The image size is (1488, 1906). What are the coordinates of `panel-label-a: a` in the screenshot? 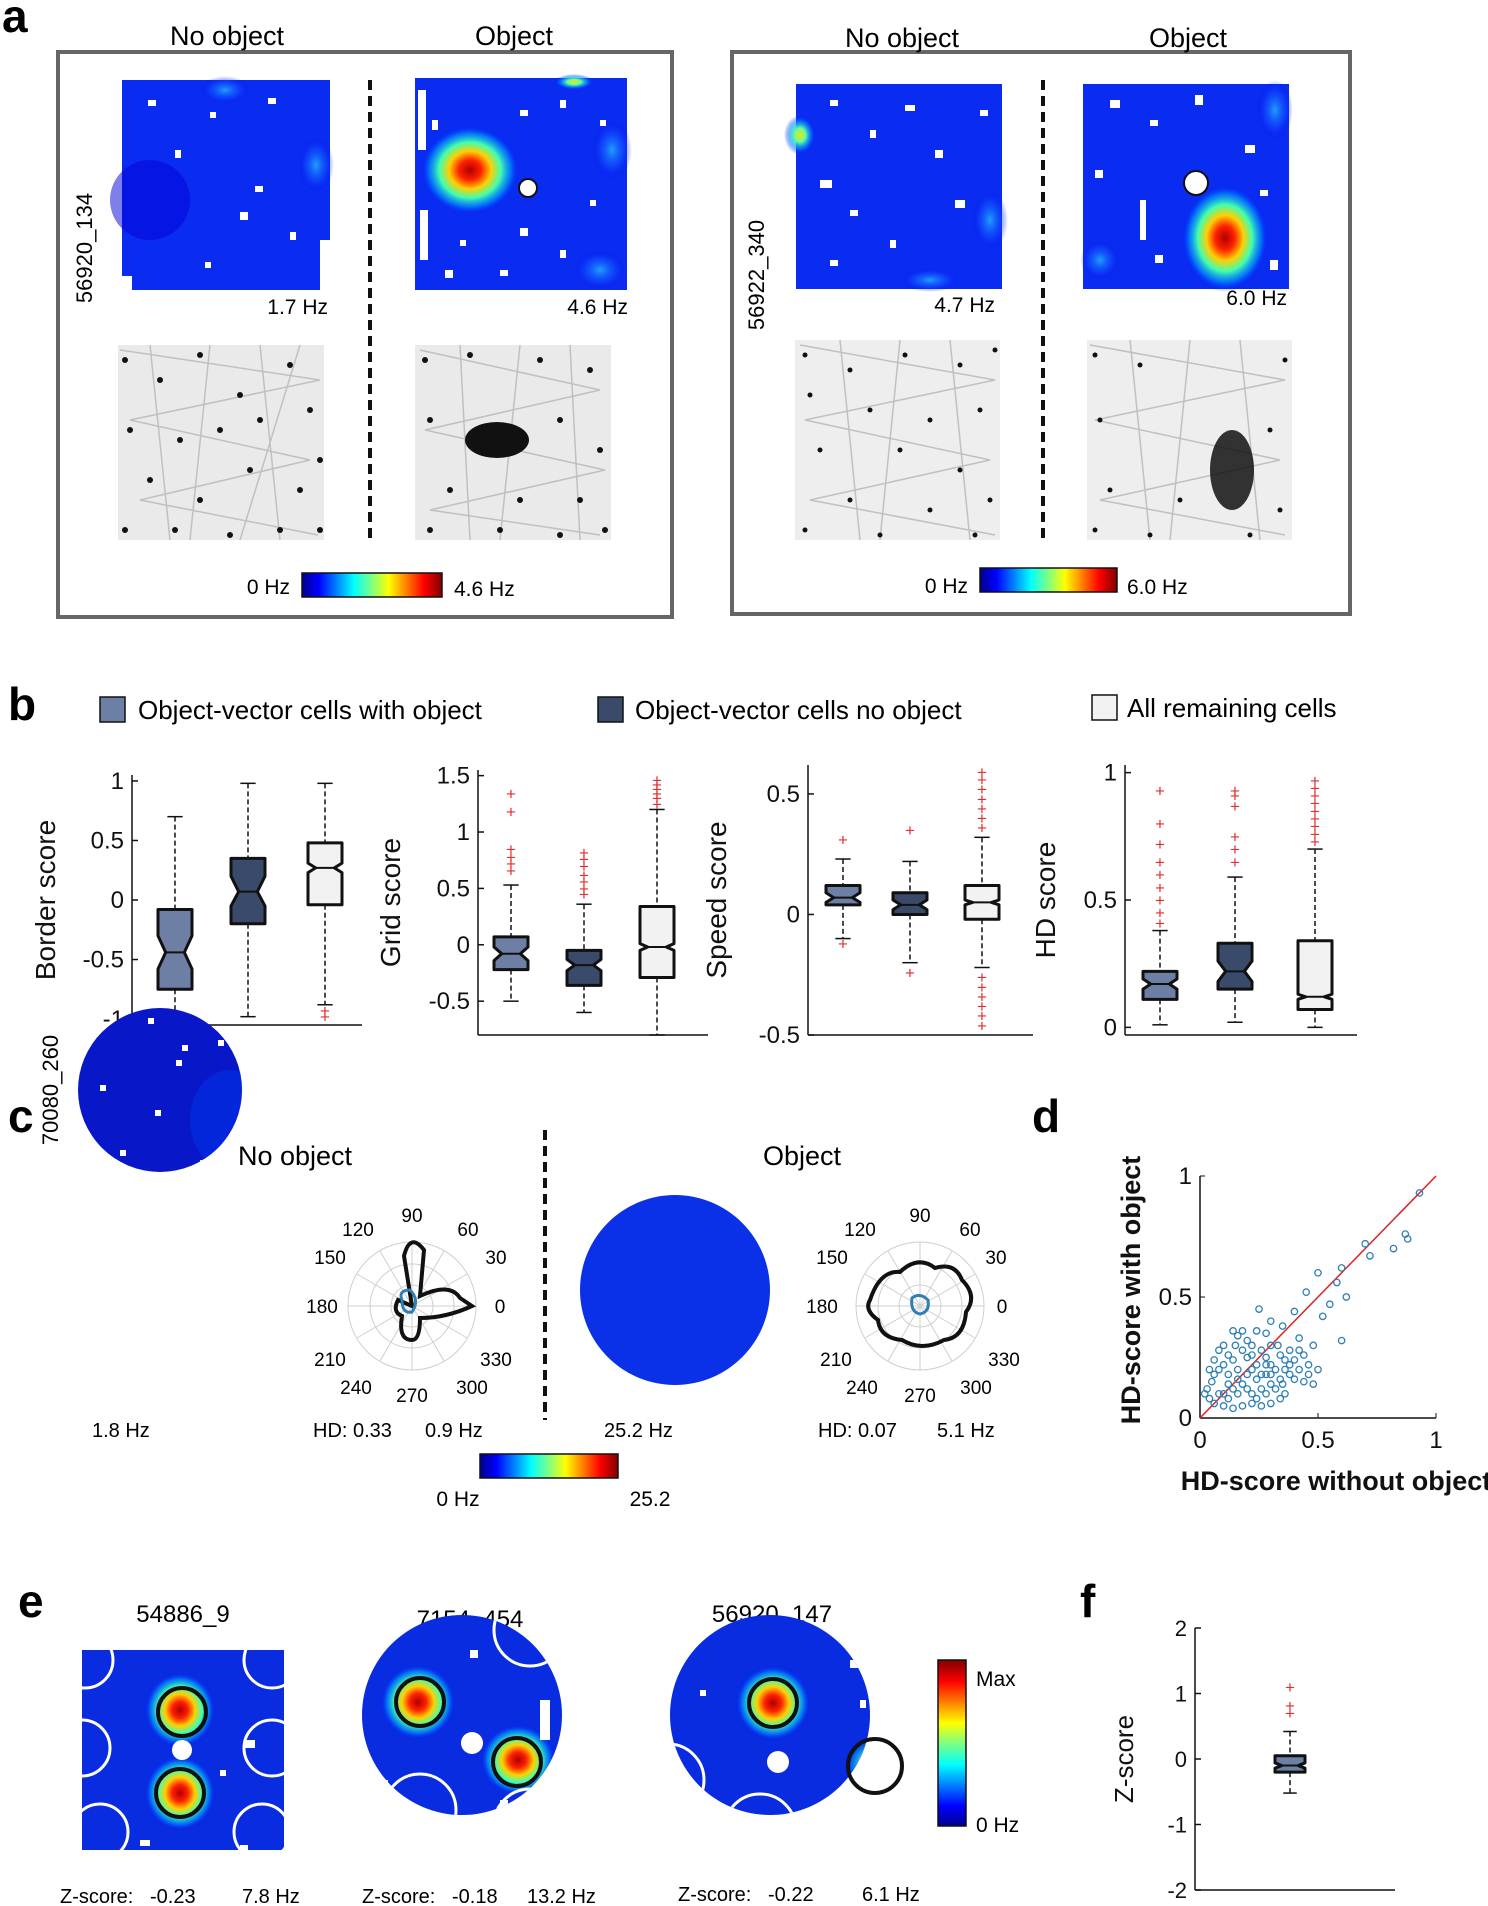 It's located at (15, 21).